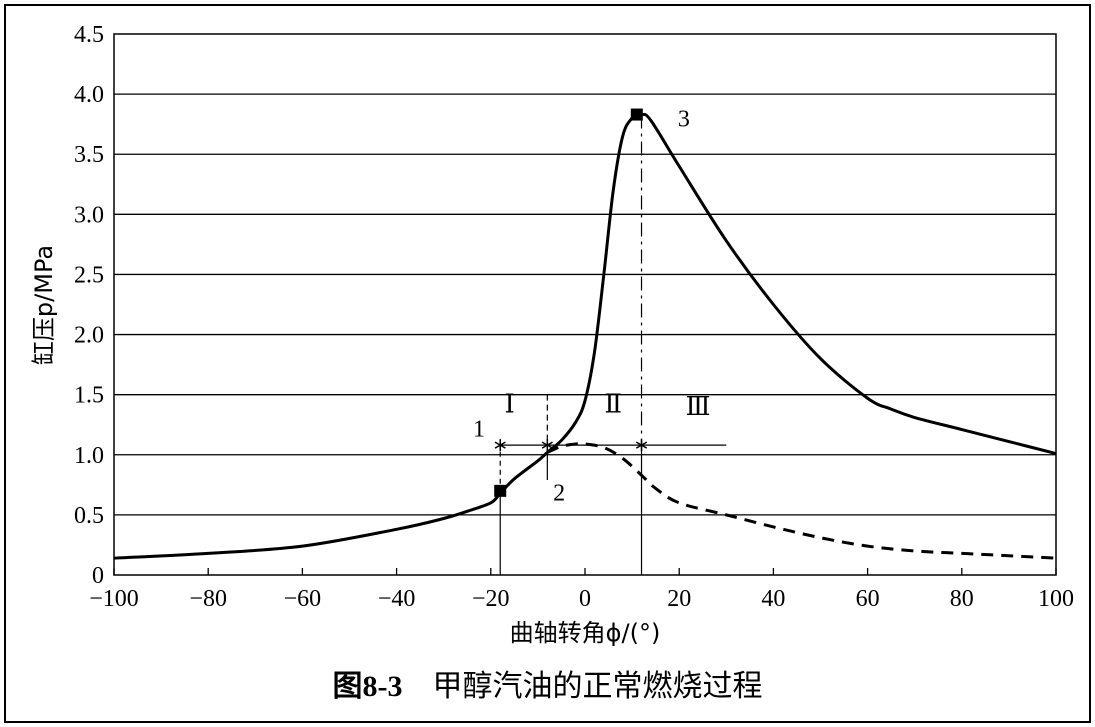  Describe the element at coordinates (585, 599) in the screenshot. I see `x-tick-label: 0` at that location.